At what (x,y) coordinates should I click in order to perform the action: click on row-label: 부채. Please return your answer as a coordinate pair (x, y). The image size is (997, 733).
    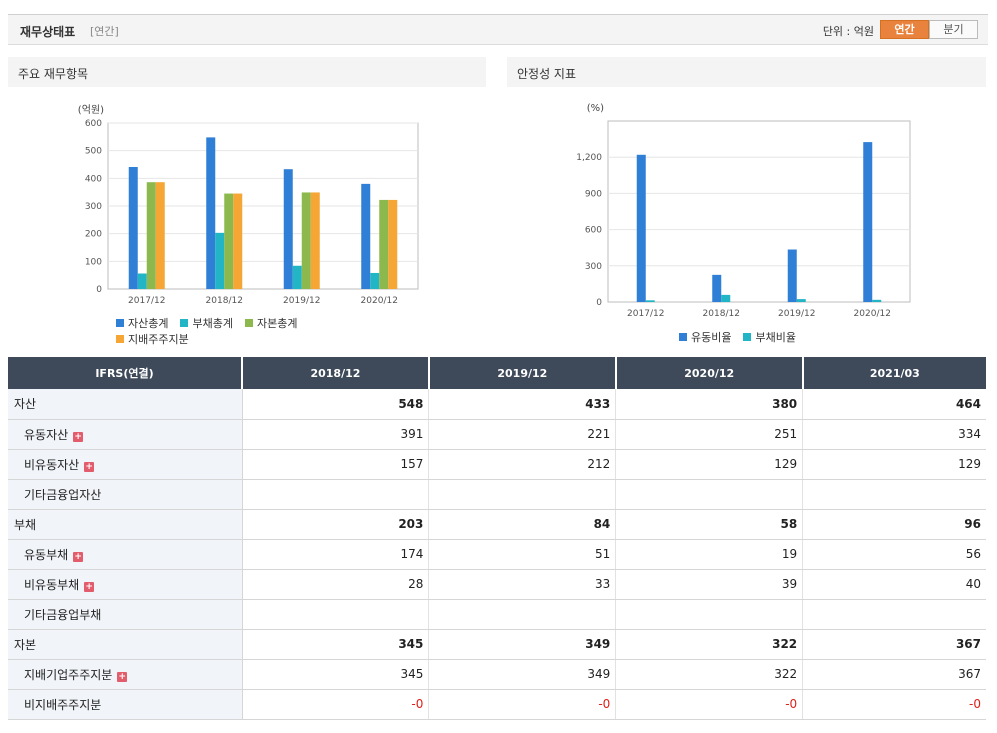
    Looking at the image, I should click on (125, 524).